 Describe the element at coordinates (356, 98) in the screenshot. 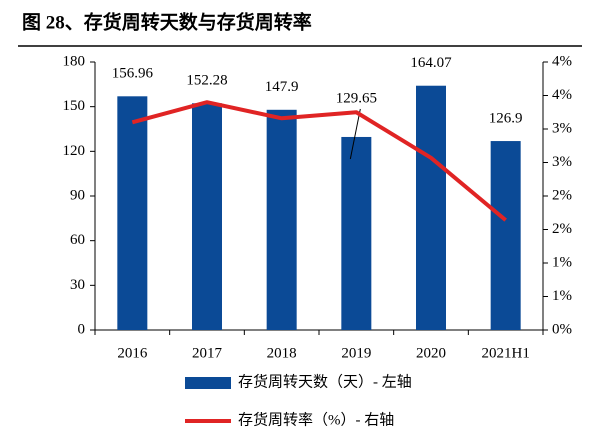

I see `value-label: 129.65` at that location.